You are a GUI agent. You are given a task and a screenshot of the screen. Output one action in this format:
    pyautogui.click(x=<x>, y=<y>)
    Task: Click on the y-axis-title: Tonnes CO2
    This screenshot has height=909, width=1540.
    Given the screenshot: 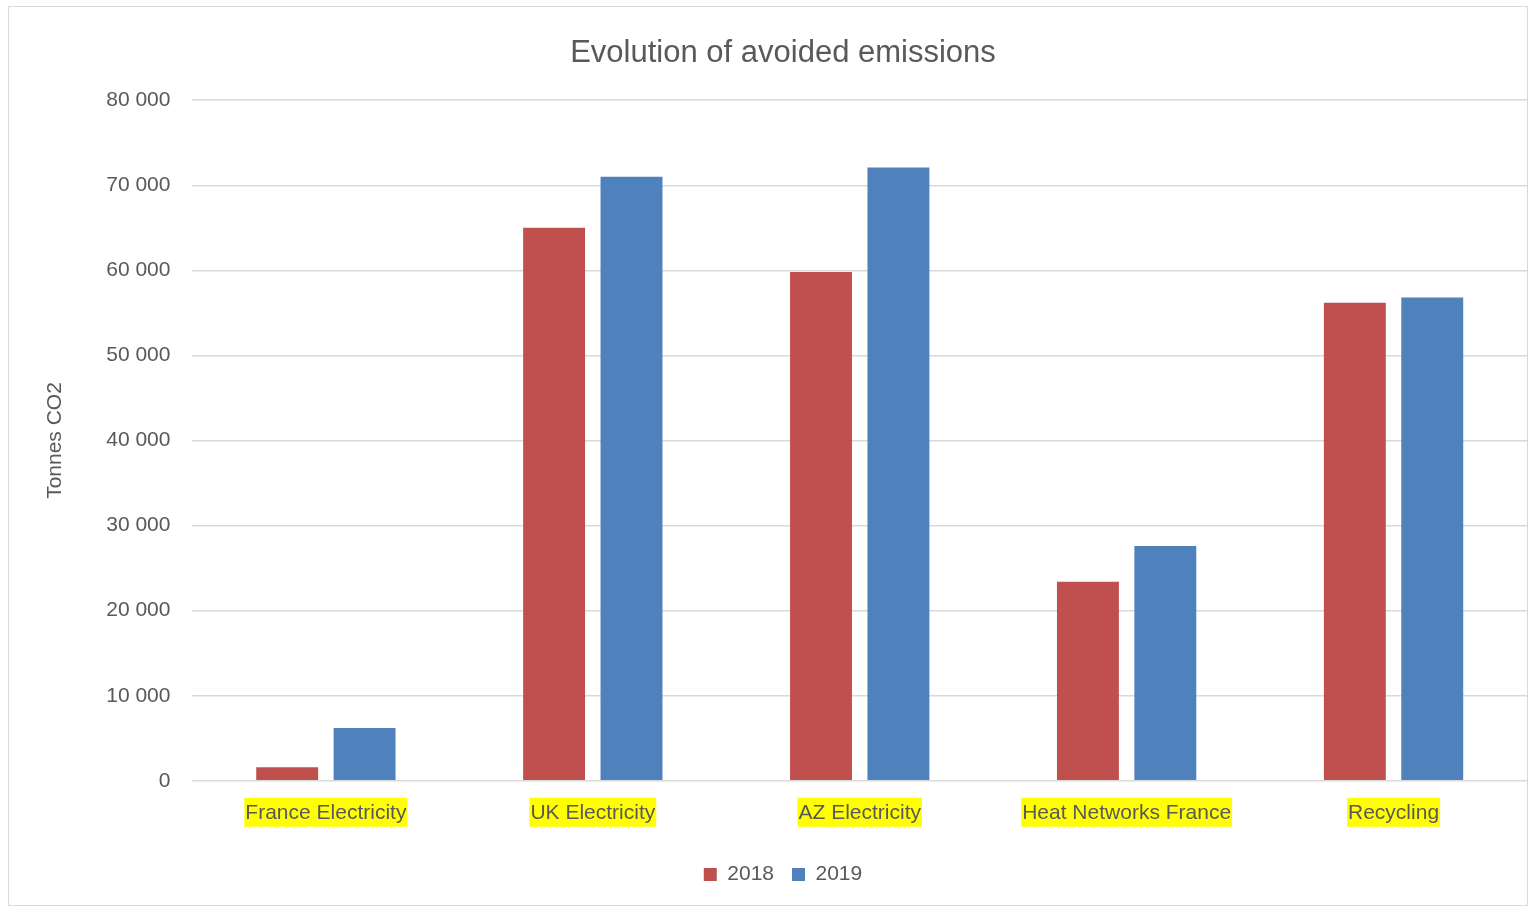 What is the action you would take?
    pyautogui.click(x=54, y=440)
    